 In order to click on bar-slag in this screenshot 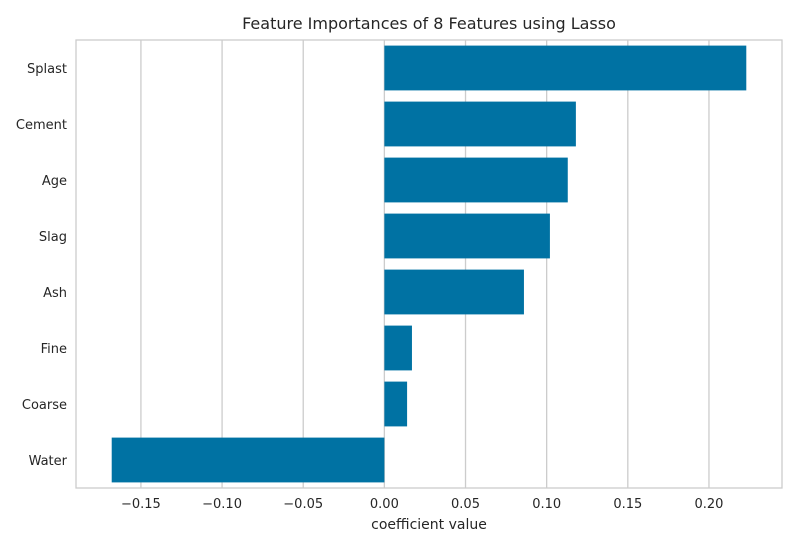, I will do `click(467, 236)`.